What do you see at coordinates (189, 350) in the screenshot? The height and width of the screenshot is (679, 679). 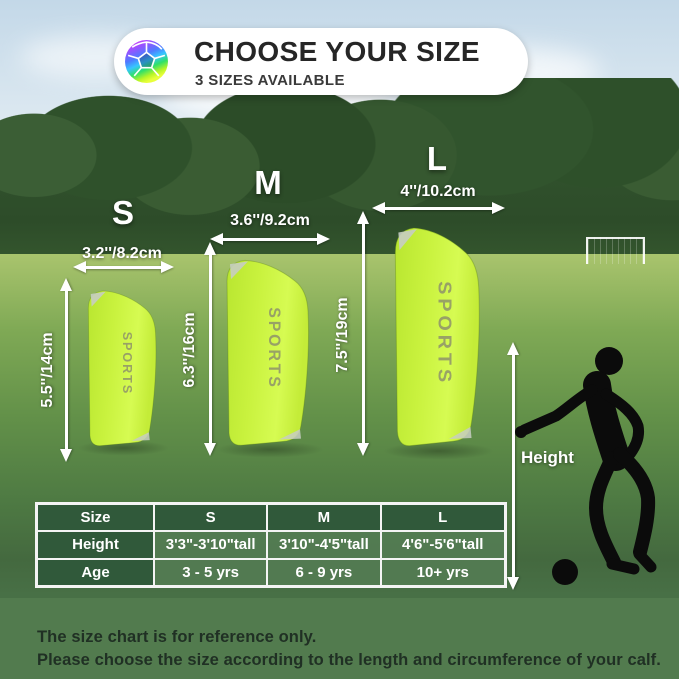 I see `height-dimension-label-m: 6.3''/16cm` at bounding box center [189, 350].